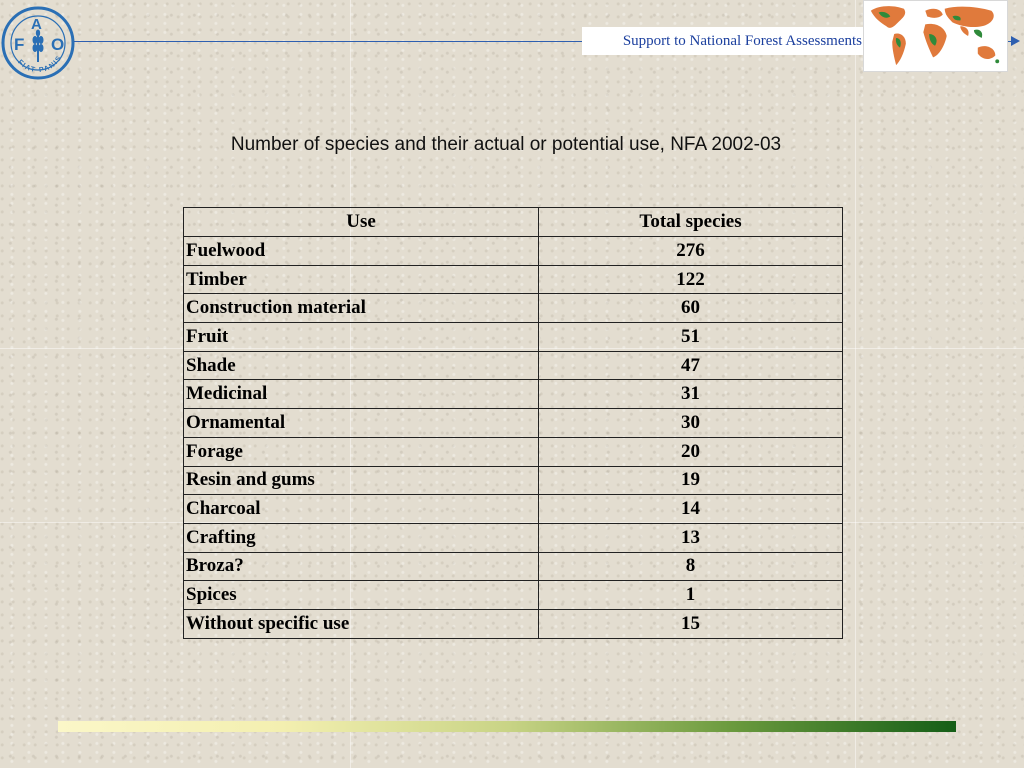  Describe the element at coordinates (36, 24) in the screenshot. I see `logo-letter-a: A` at that location.